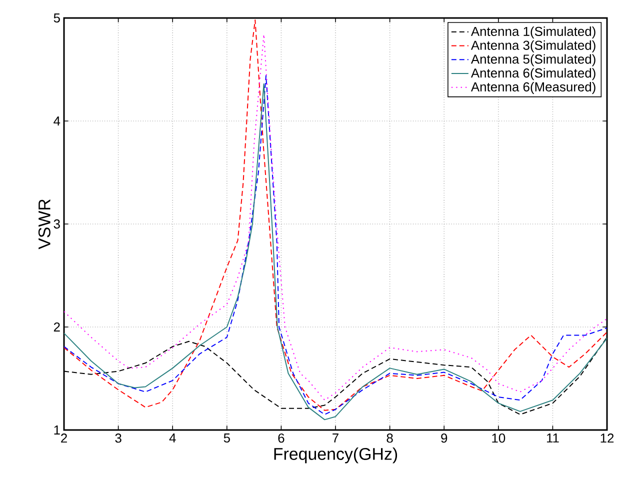 This screenshot has height=493, width=625. What do you see at coordinates (533, 46) in the screenshot?
I see `legend-label: Antenna 3(Simulated)` at bounding box center [533, 46].